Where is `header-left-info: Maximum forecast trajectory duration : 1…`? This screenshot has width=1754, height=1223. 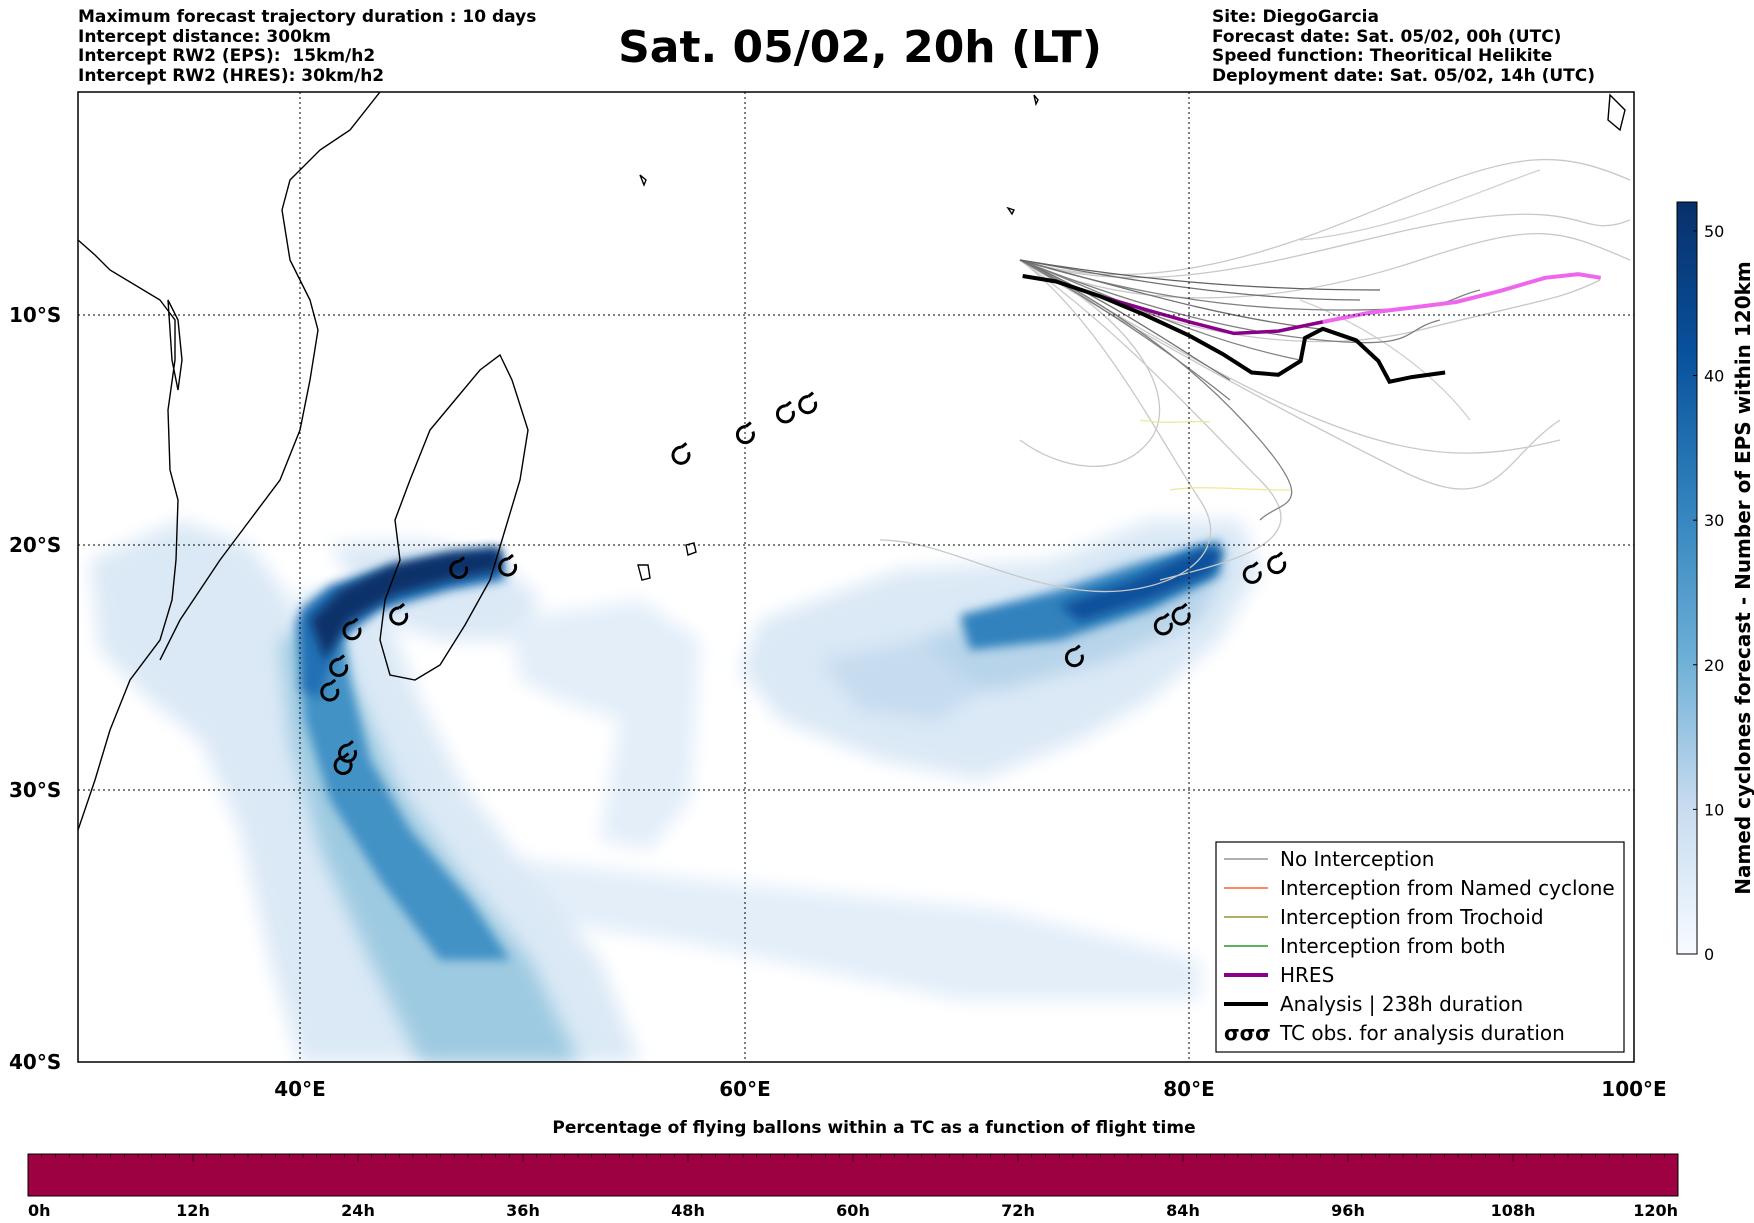 header-left-info: Maximum forecast trajectory duration : 1… is located at coordinates (307, 46).